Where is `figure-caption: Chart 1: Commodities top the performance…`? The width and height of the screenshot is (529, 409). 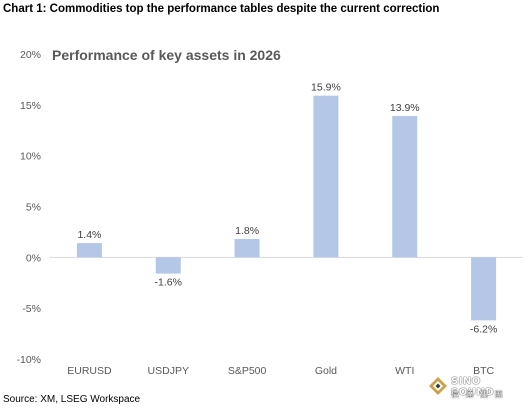
figure-caption: Chart 1: Commodities top the performance… is located at coordinates (221, 9).